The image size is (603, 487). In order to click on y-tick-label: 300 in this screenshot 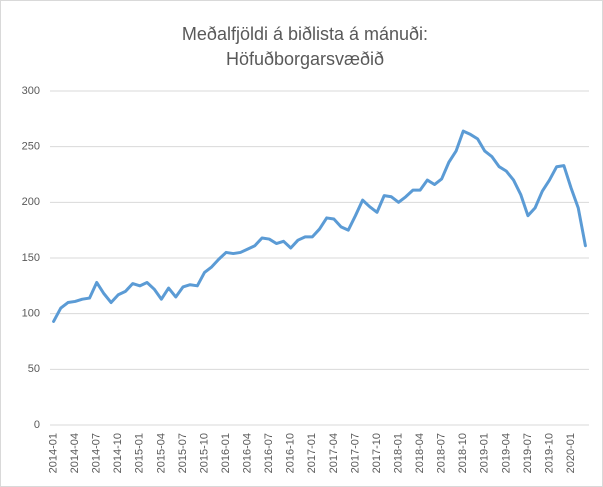, I will do `click(31, 91)`.